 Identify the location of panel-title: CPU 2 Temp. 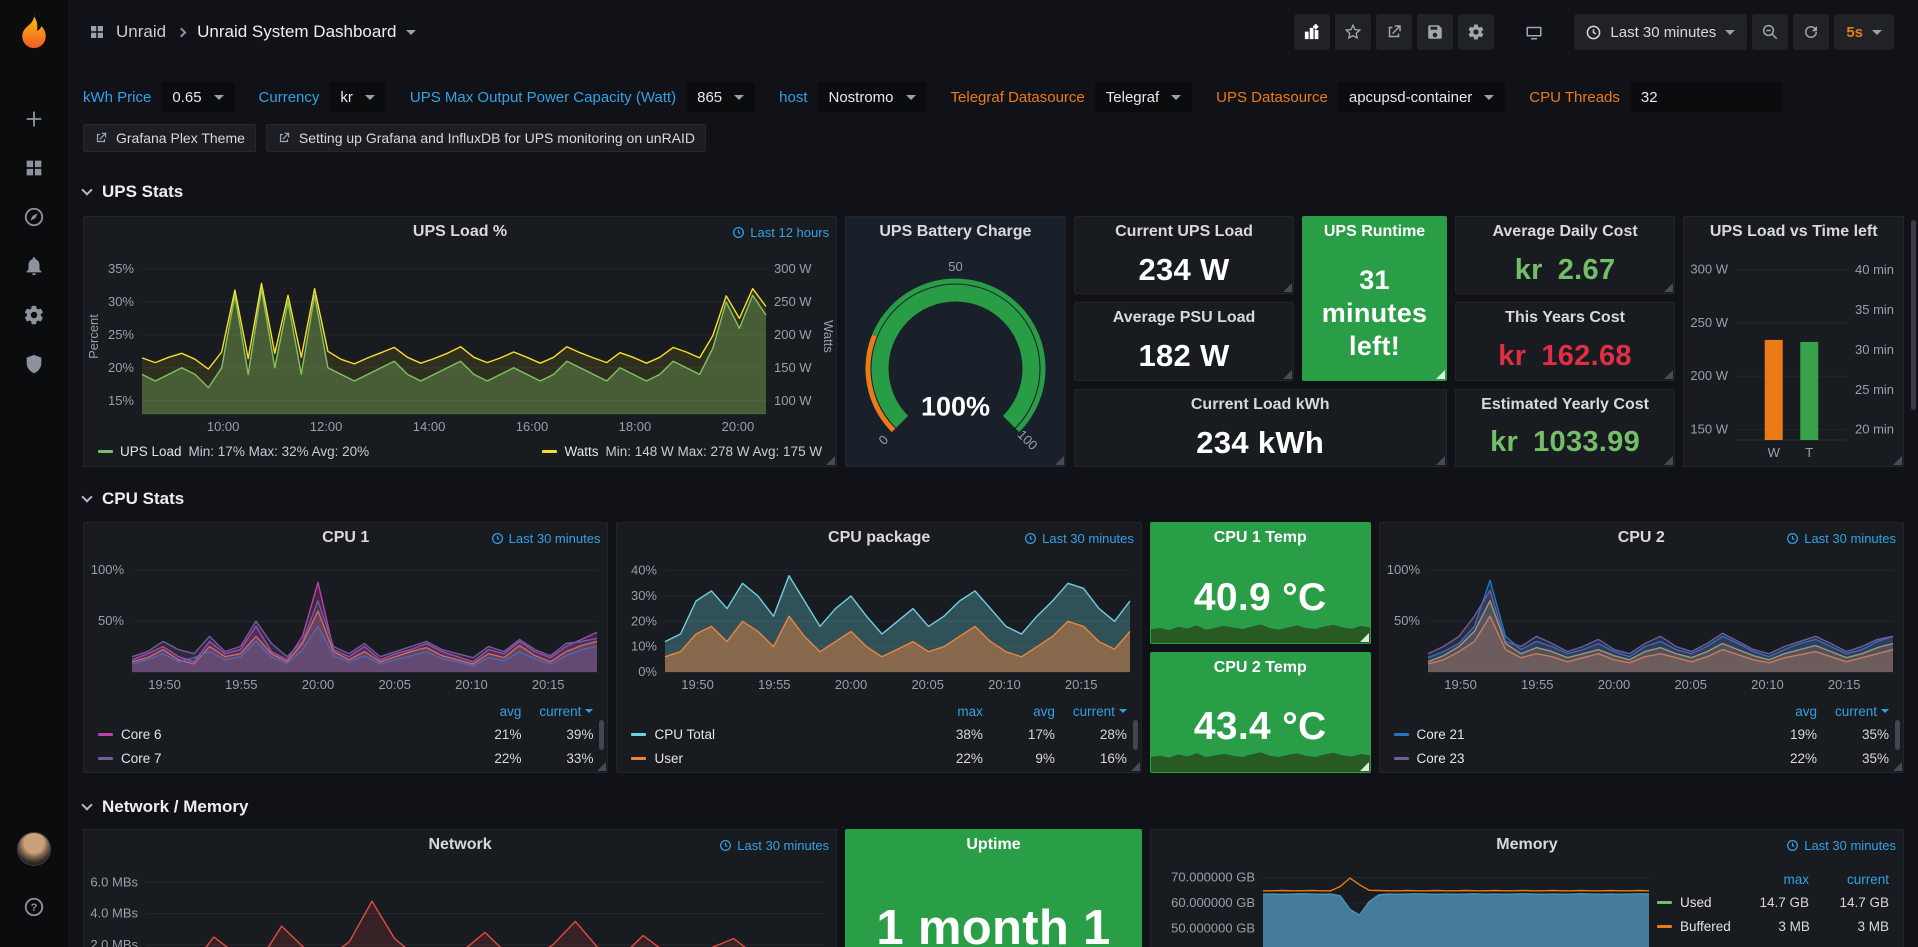
(1260, 667).